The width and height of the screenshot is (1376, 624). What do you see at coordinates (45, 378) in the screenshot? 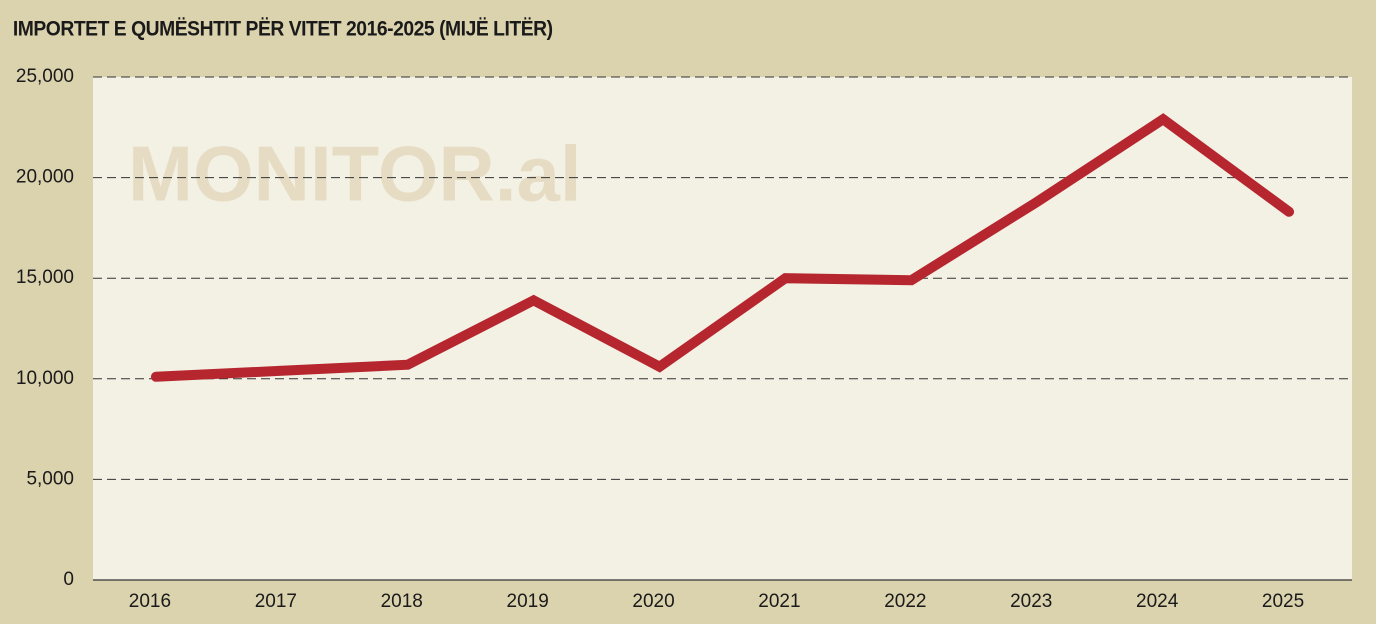
I see `y-tick-label: 10,000` at bounding box center [45, 378].